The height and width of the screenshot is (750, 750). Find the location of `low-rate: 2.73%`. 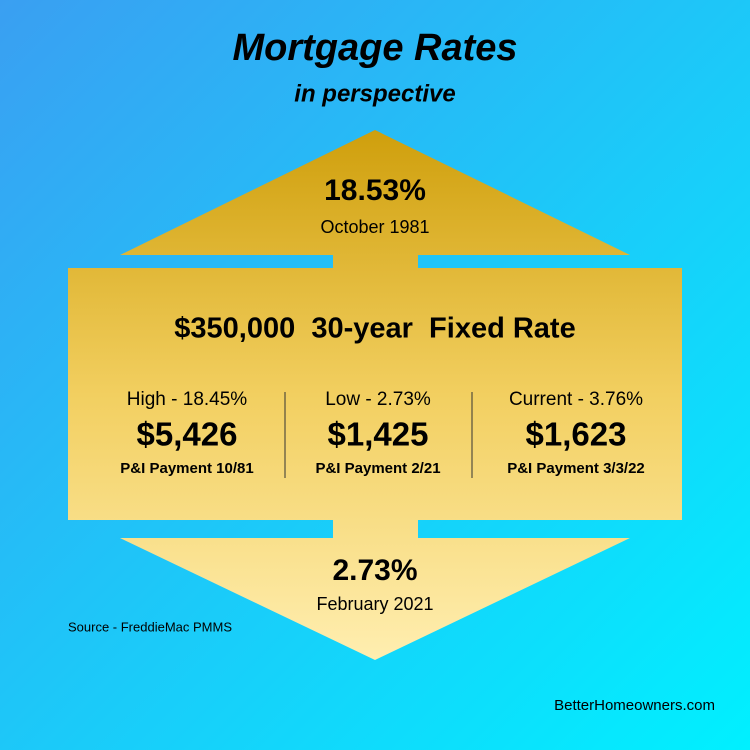

low-rate: 2.73% is located at coordinates (374, 570).